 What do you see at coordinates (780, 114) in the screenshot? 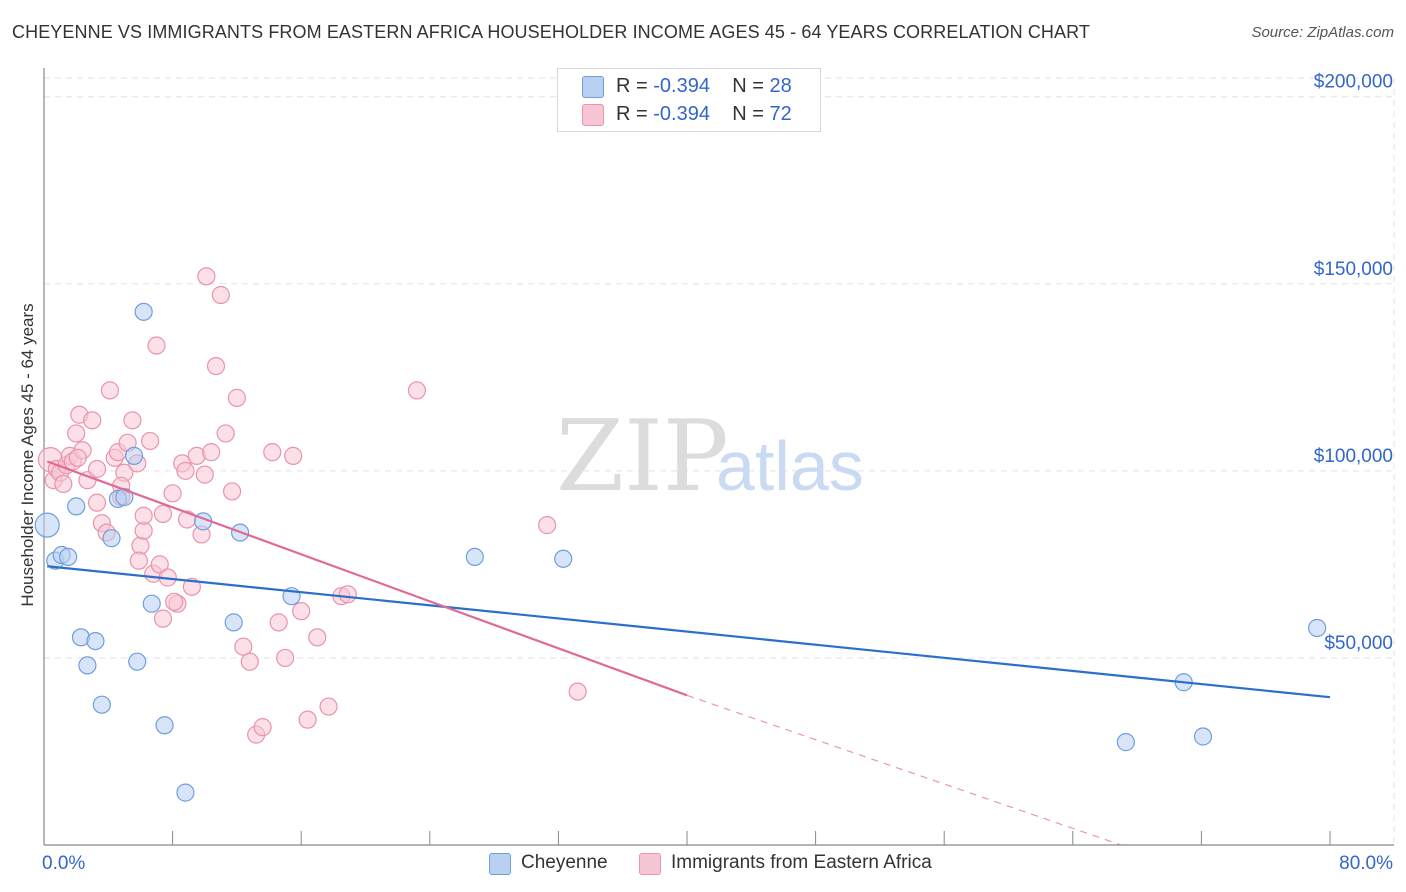
I see `legend-n-value: 72` at bounding box center [780, 114].